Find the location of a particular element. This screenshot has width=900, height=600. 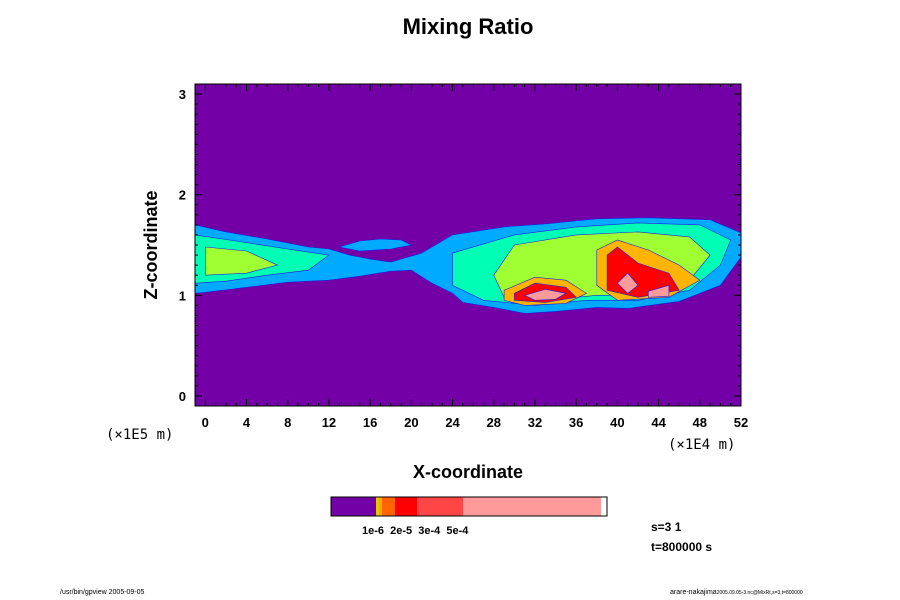

y-axis-label: Z-coordinate is located at coordinates (151, 244).